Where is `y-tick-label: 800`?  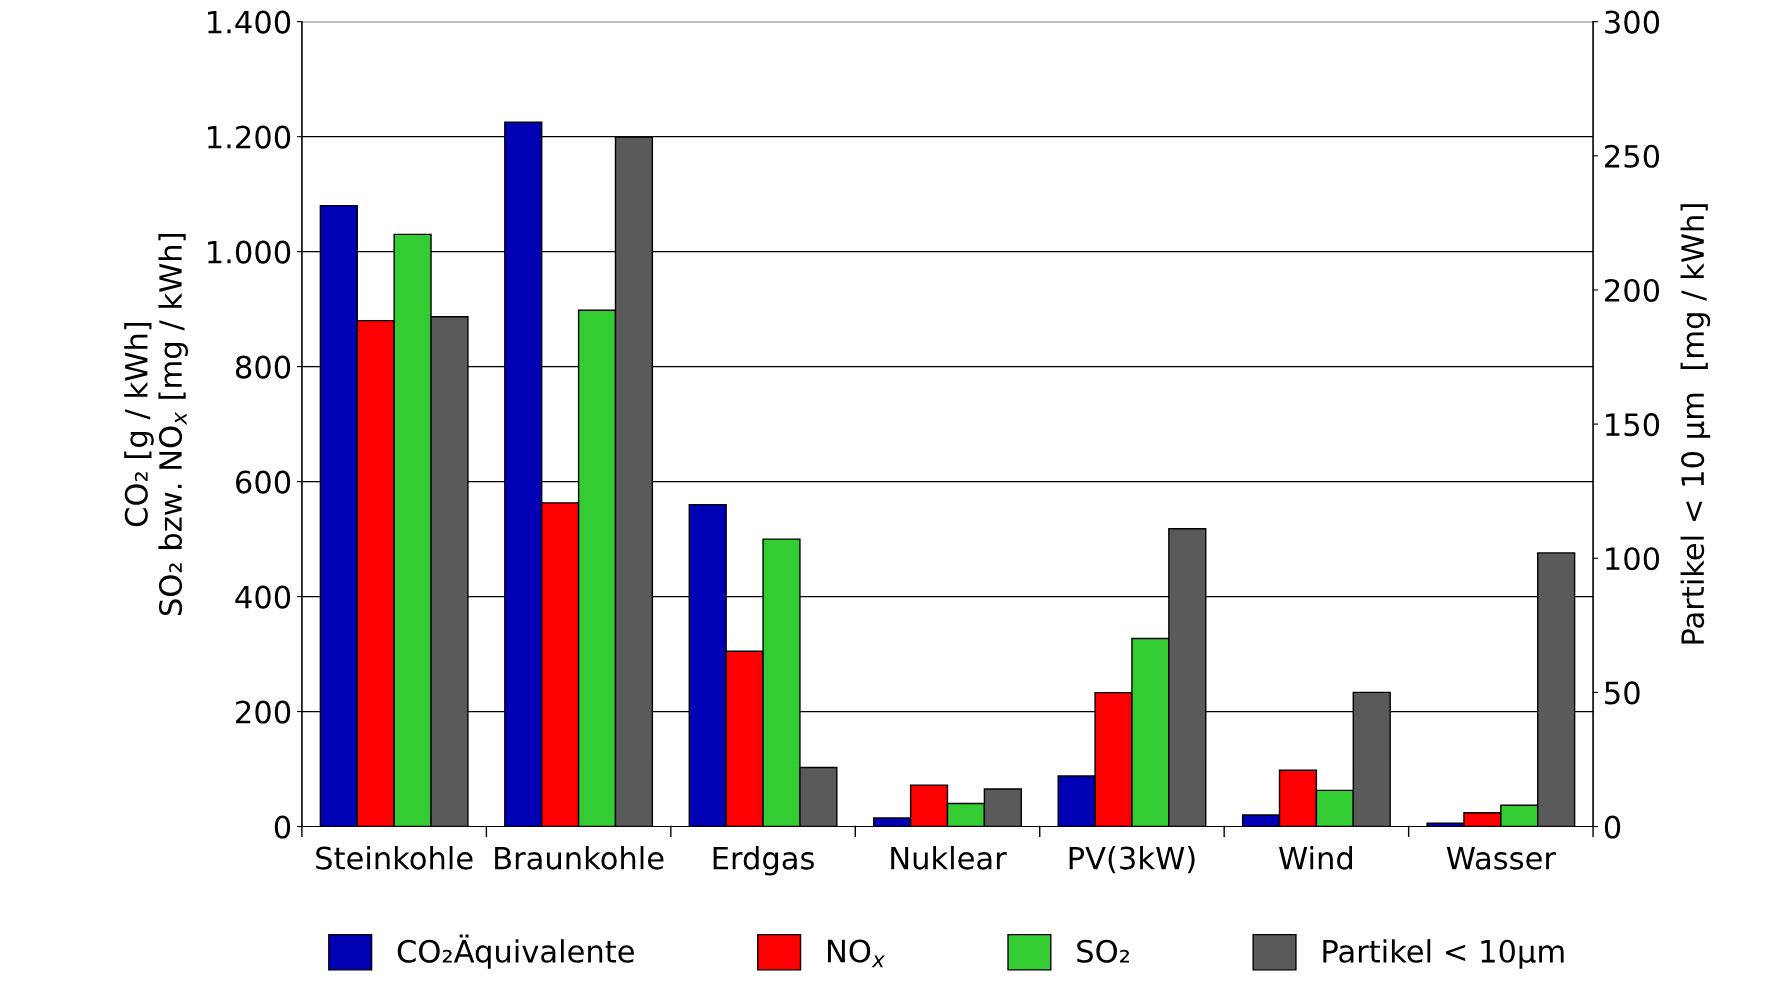 y-tick-label: 800 is located at coordinates (263, 367).